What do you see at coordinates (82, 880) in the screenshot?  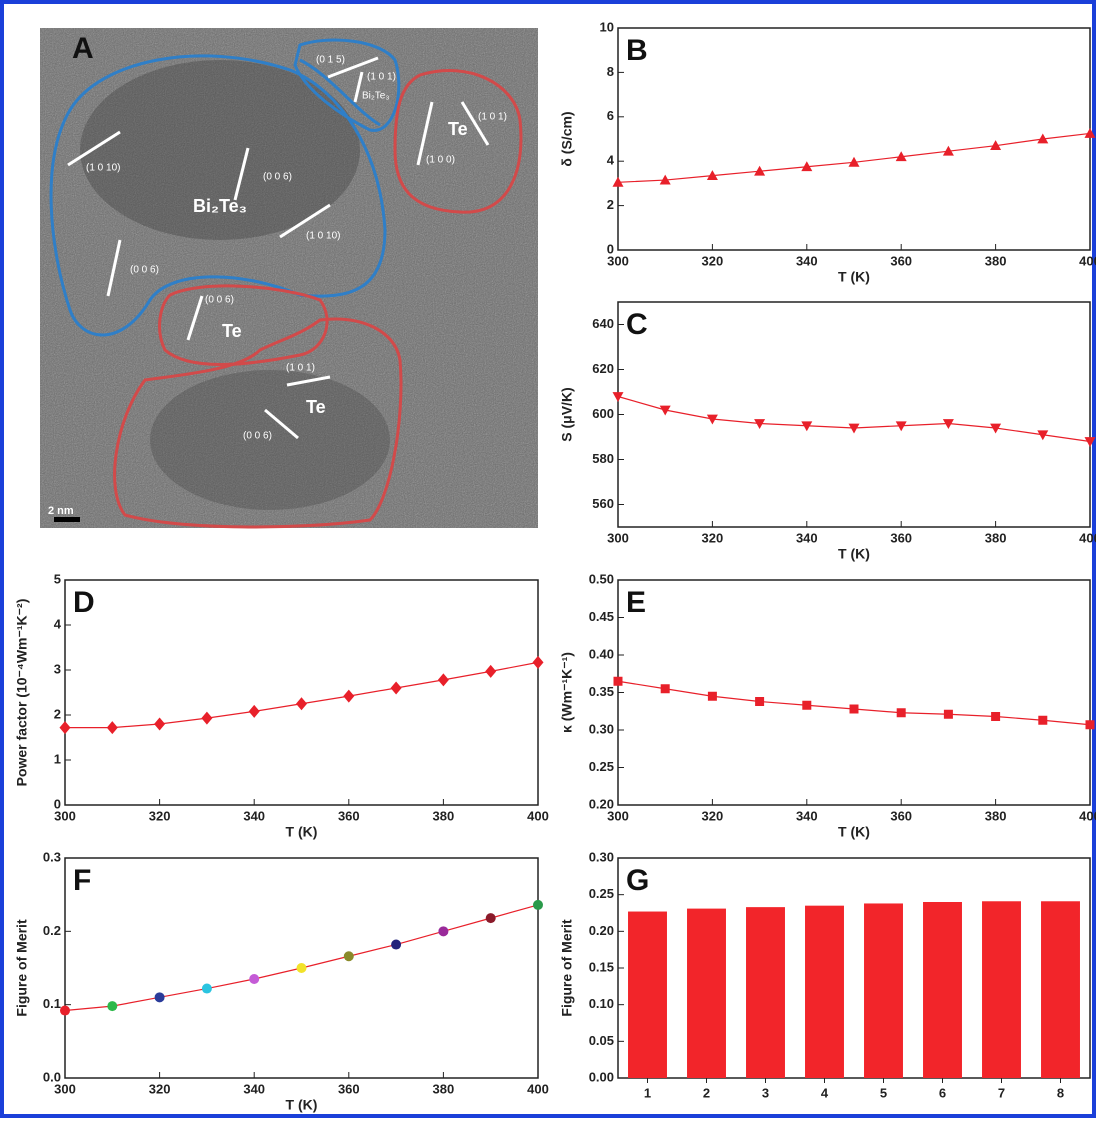 I see `panel-label: F` at bounding box center [82, 880].